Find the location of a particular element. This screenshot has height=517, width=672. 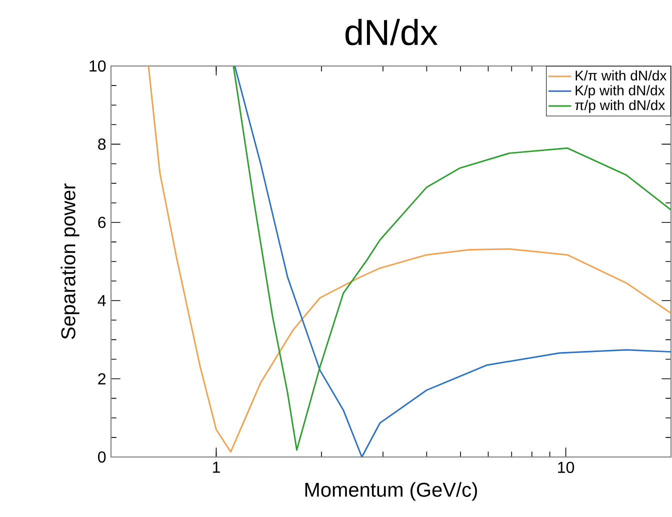

y-tick-label: 2 is located at coordinates (102, 378).